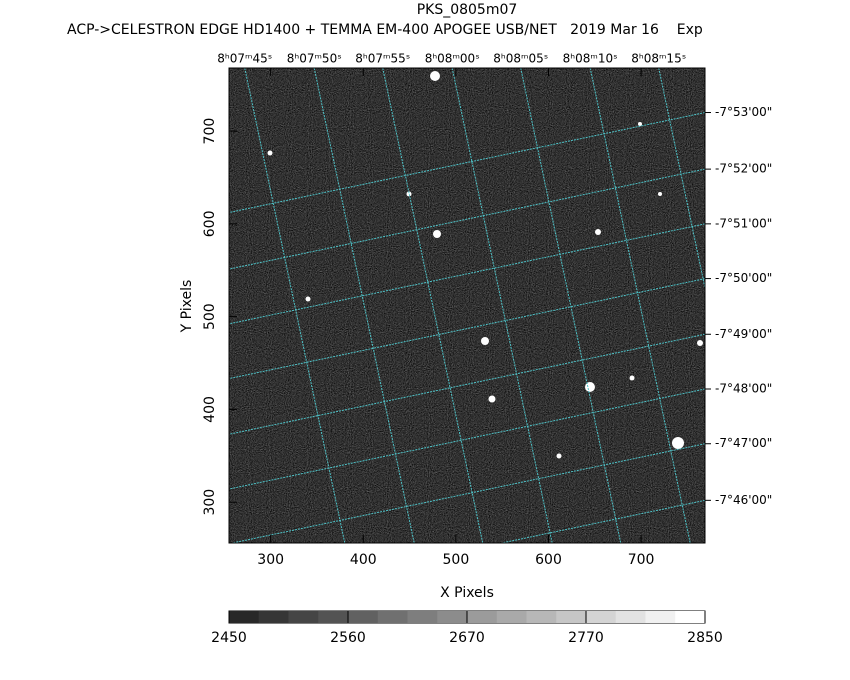 The image size is (850, 680). What do you see at coordinates (743, 443) in the screenshot?
I see `dec-tick-label: -7°47'00"` at bounding box center [743, 443].